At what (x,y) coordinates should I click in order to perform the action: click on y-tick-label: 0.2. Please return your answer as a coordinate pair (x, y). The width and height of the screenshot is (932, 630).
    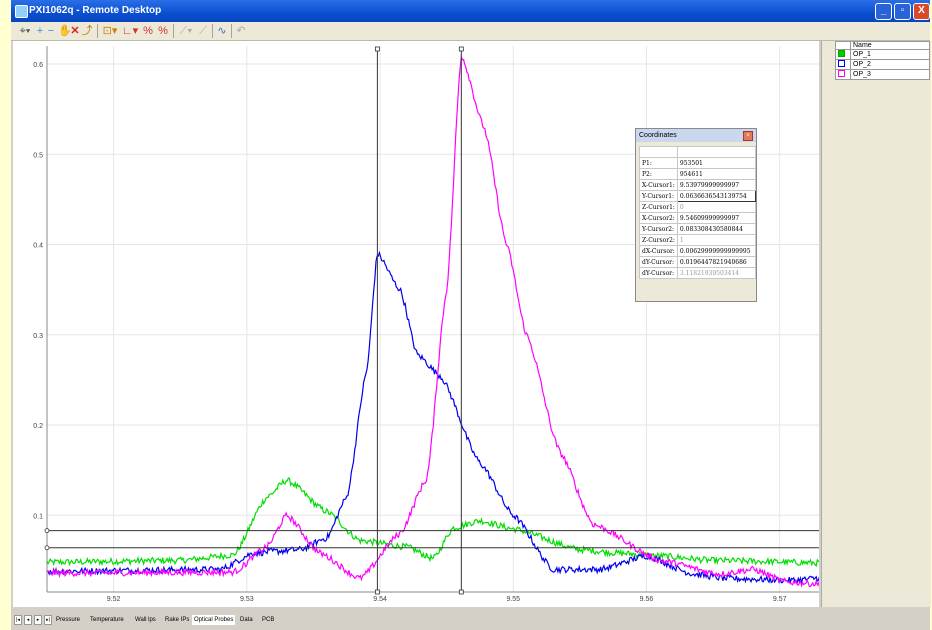
    Looking at the image, I should click on (38, 426).